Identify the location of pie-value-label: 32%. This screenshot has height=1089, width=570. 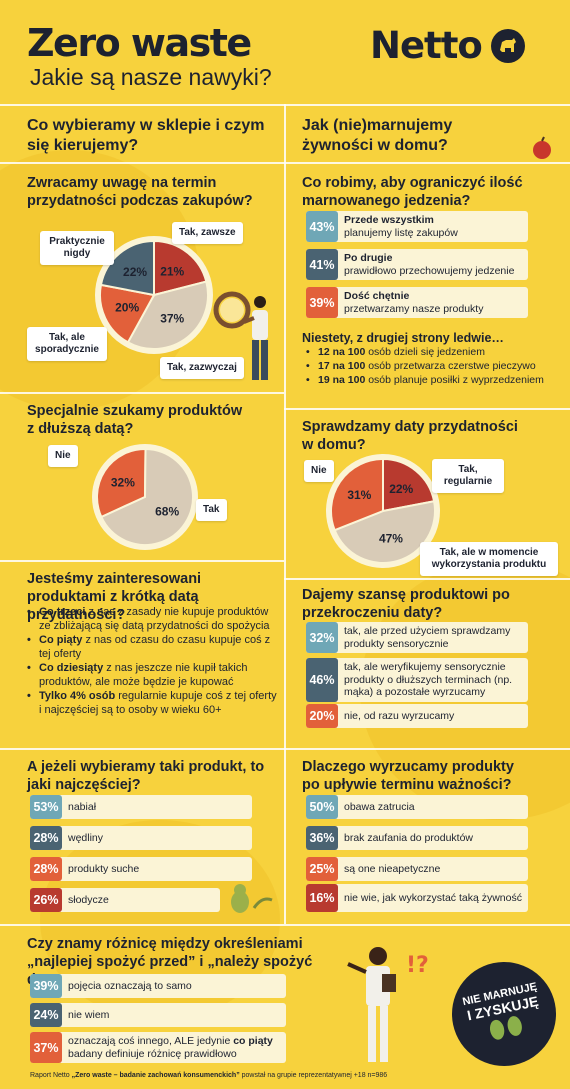
(123, 483).